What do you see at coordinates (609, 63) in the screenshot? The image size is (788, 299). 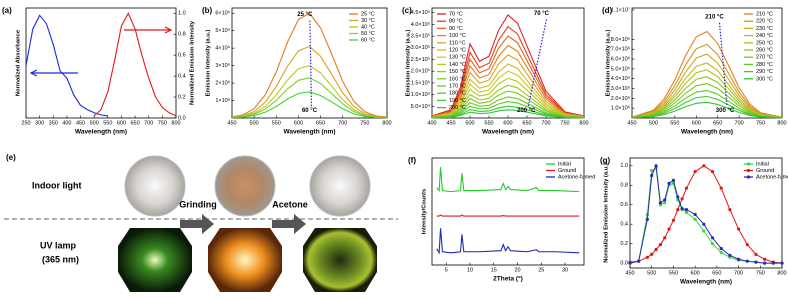 I see `y-axis-label: Emission Intensity (a.u.)` at bounding box center [609, 63].